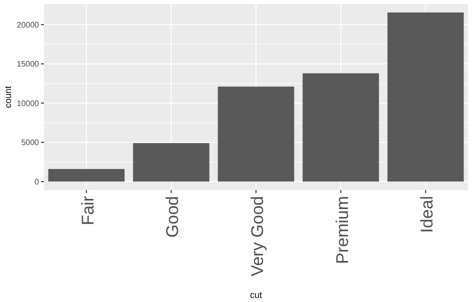  I want to click on x-tick-label: Premium, so click(342, 230).